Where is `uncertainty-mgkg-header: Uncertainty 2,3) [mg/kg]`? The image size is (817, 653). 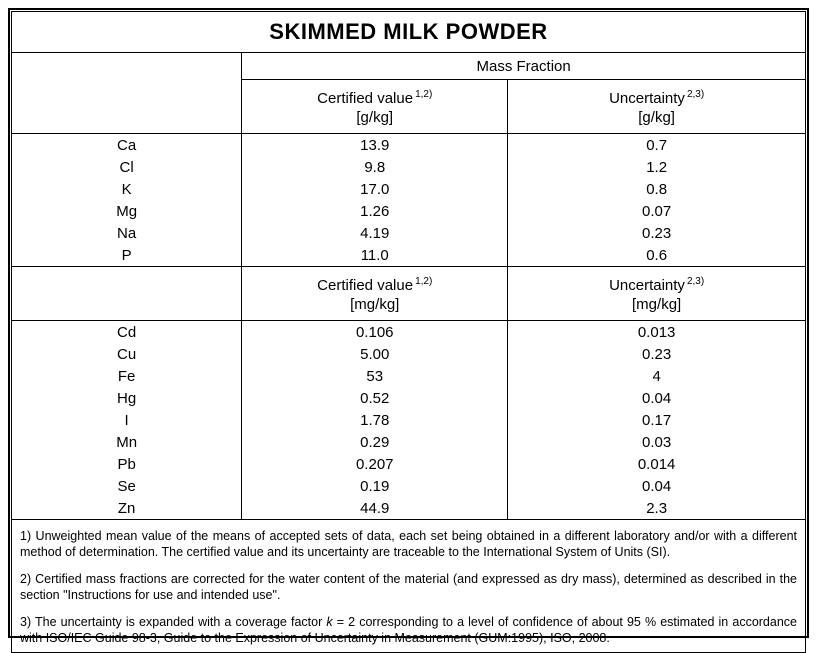
uncertainty-mgkg-header: Uncertainty 2,3) [mg/kg] is located at coordinates (656, 293).